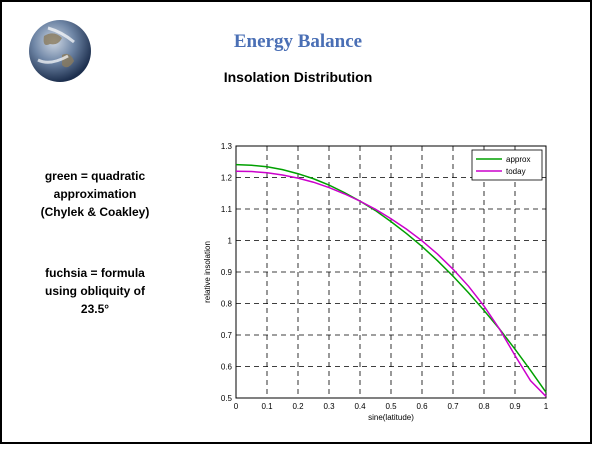  I want to click on y-tick-label: 0.9, so click(227, 272).